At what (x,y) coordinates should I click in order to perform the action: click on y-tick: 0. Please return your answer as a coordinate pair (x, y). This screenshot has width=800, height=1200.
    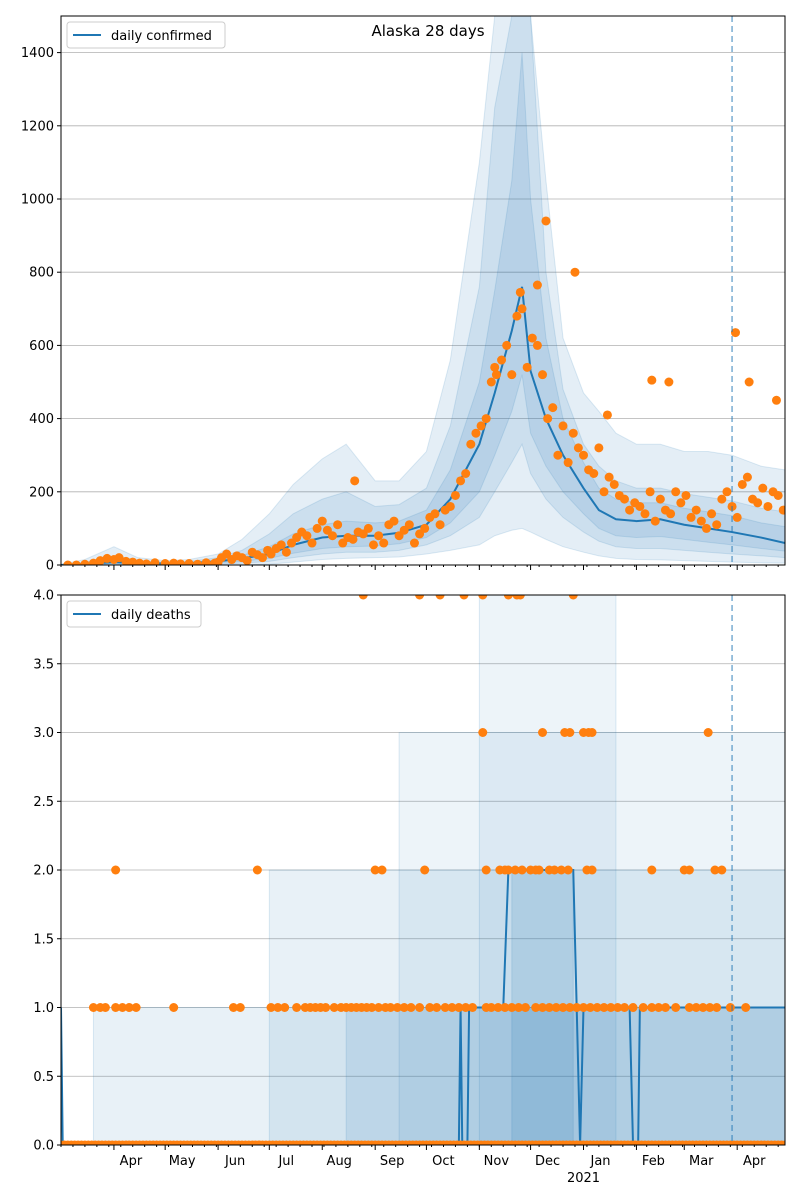
    Looking at the image, I should click on (53, 566).